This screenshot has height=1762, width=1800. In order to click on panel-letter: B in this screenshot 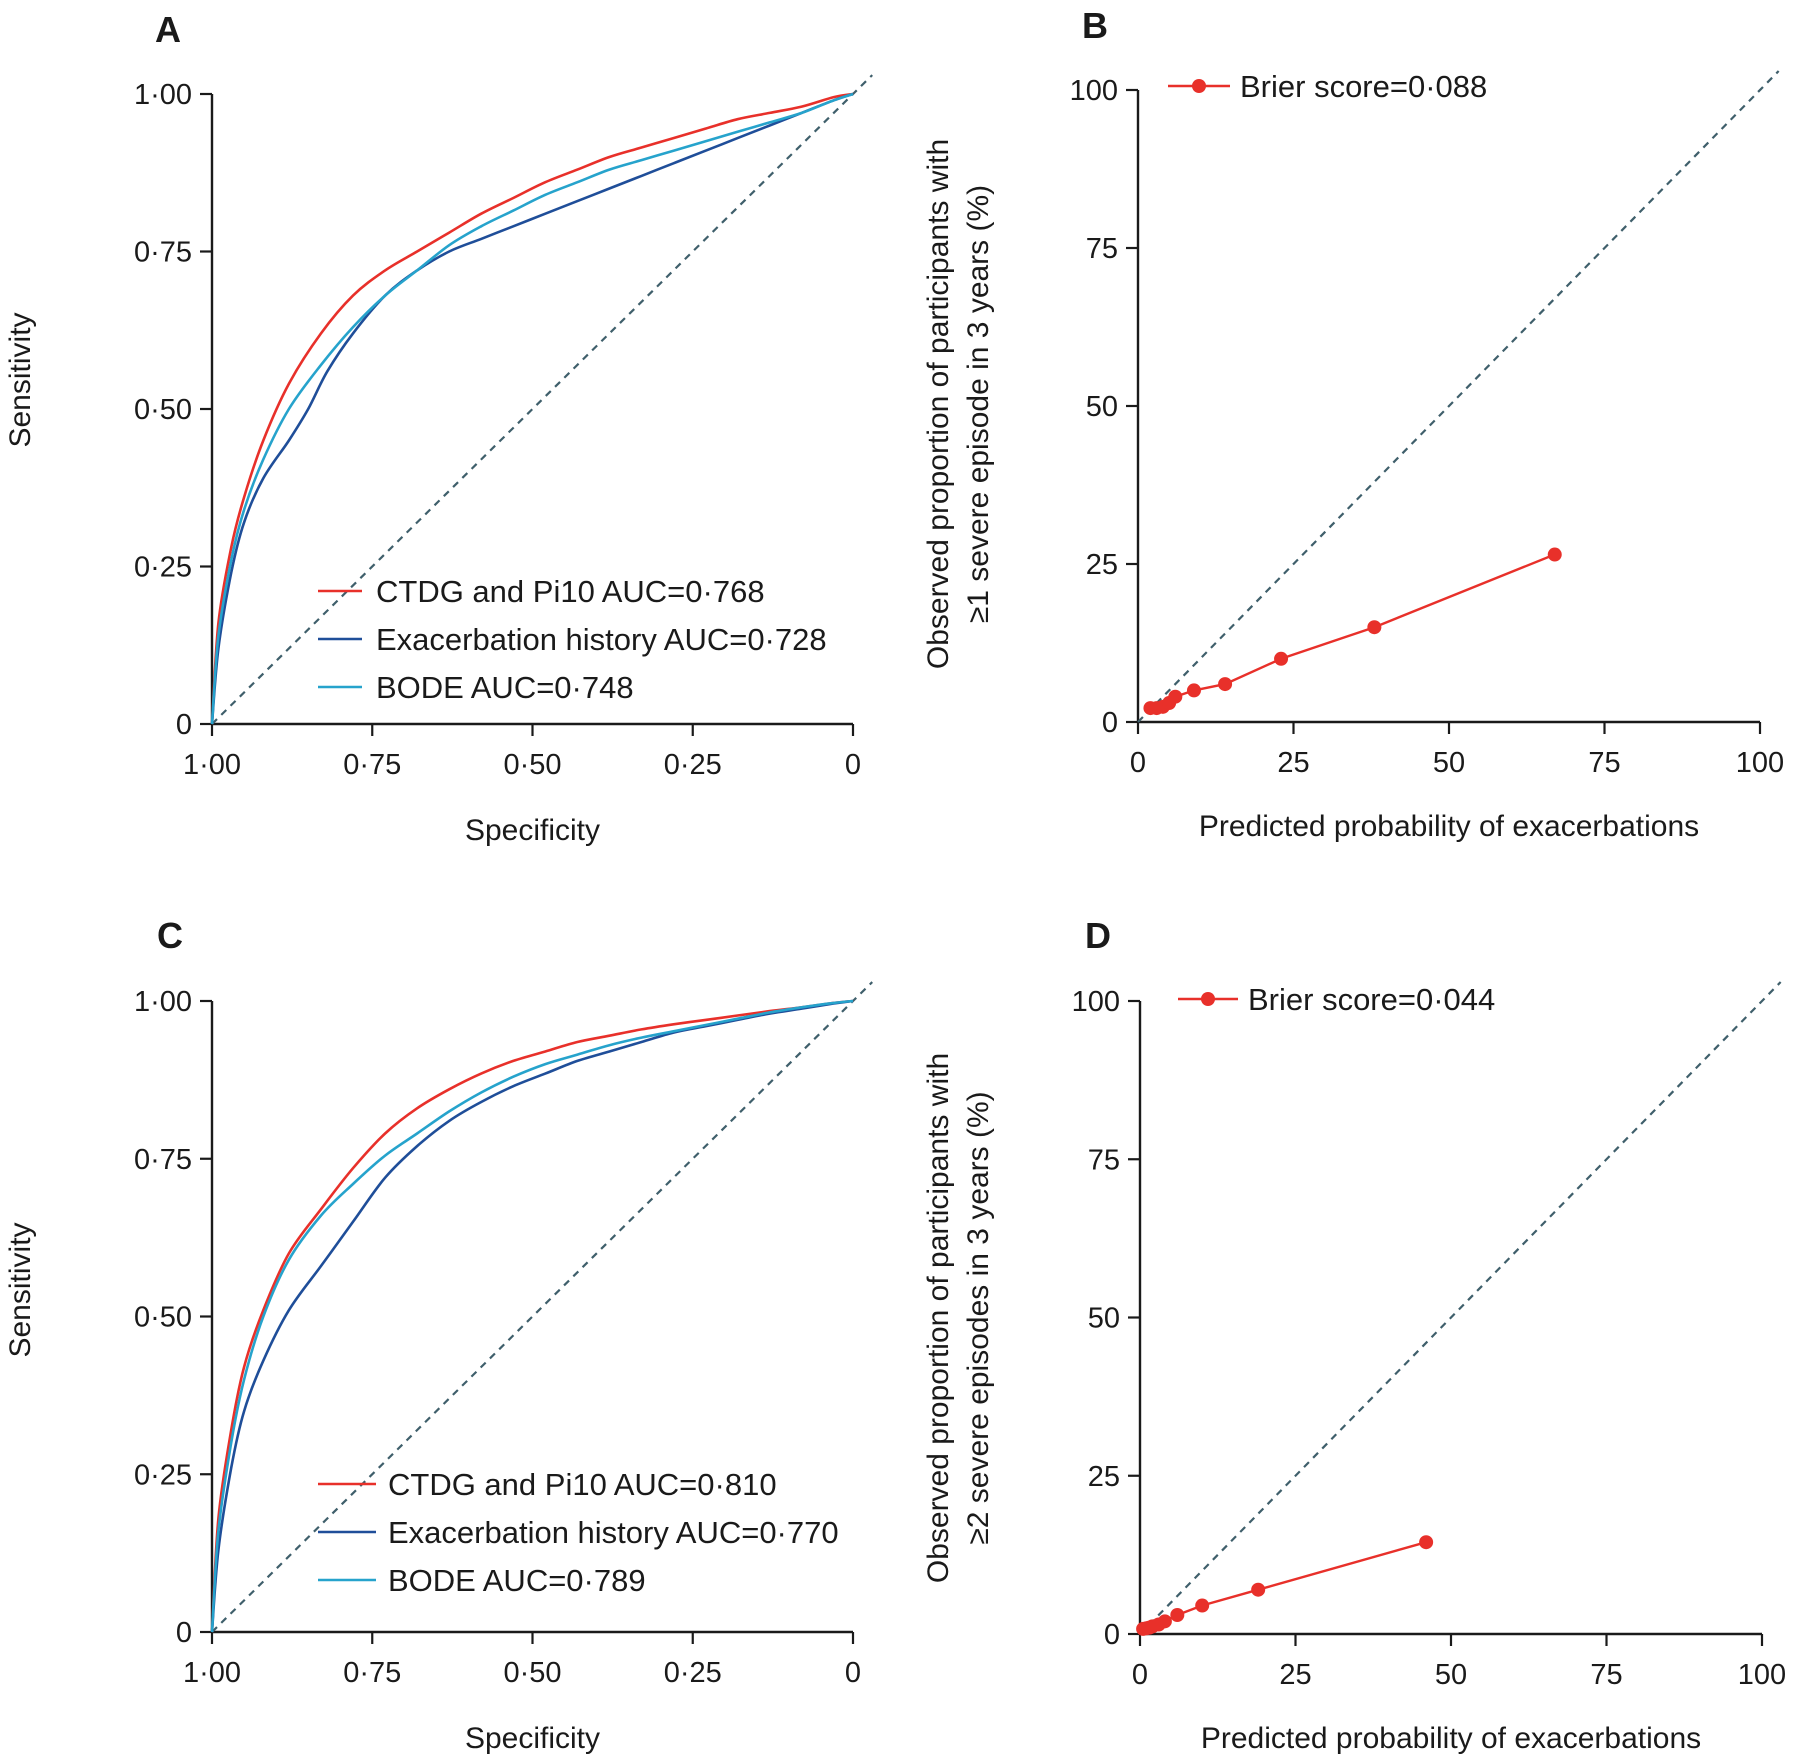, I will do `click(1095, 25)`.